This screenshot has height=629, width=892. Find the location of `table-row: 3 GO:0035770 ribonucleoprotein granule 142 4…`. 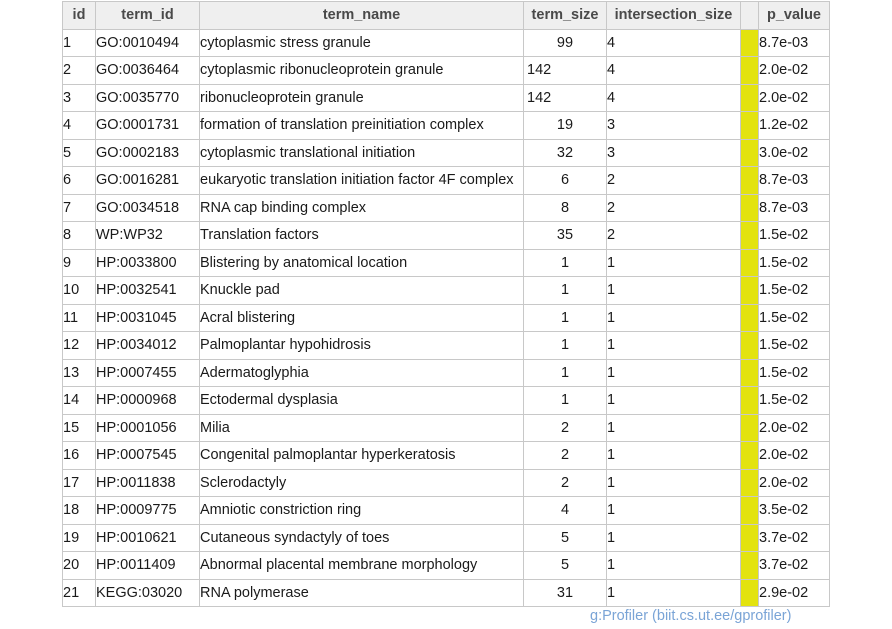

table-row: 3 GO:0035770 ribonucleoprotein granule 142 4… is located at coordinates (446, 97).